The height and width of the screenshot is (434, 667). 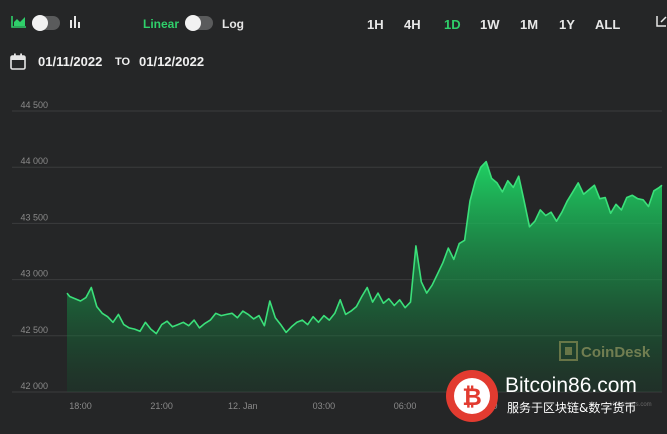 I want to click on y-tick-label: 44 000, so click(x=34, y=161).